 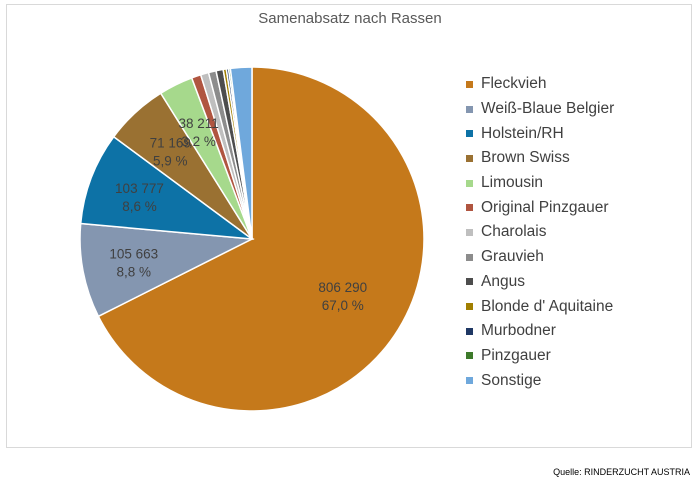 I want to click on legend-label: Angus, so click(x=503, y=281).